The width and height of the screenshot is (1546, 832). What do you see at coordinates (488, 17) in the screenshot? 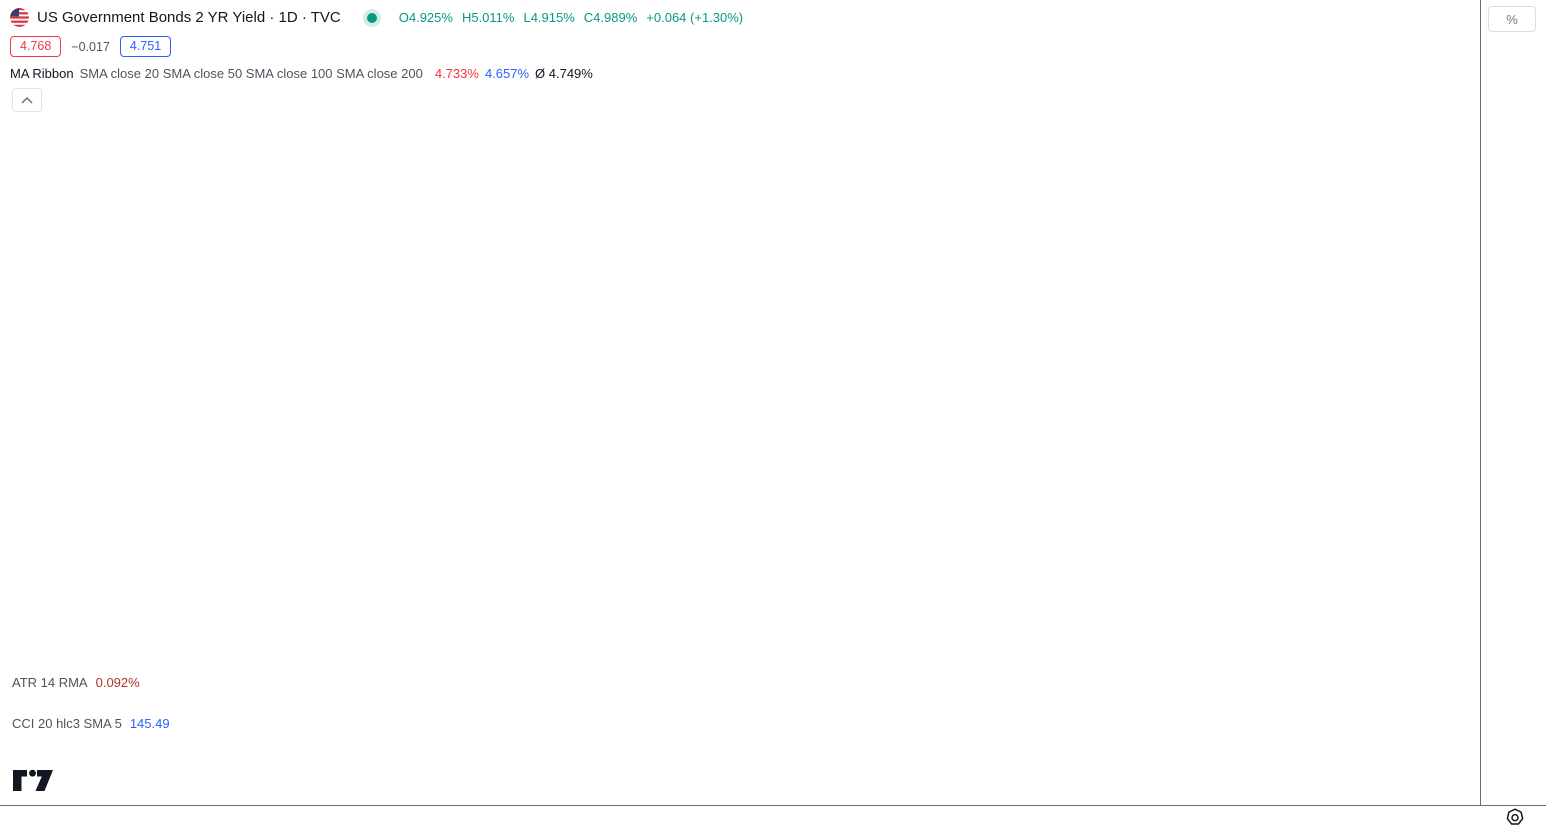
I see `high-value: H5.011%` at bounding box center [488, 17].